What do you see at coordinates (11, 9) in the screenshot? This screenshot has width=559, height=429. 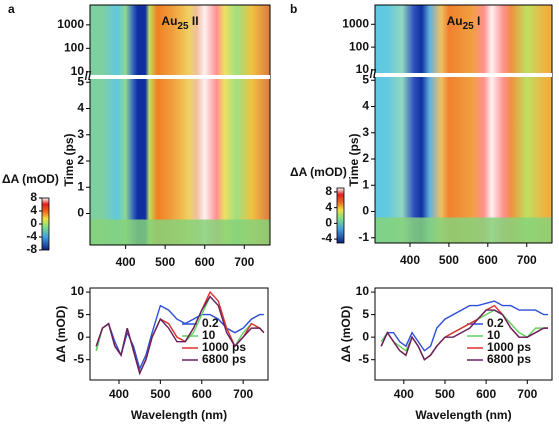 I see `panel-label: a` at bounding box center [11, 9].